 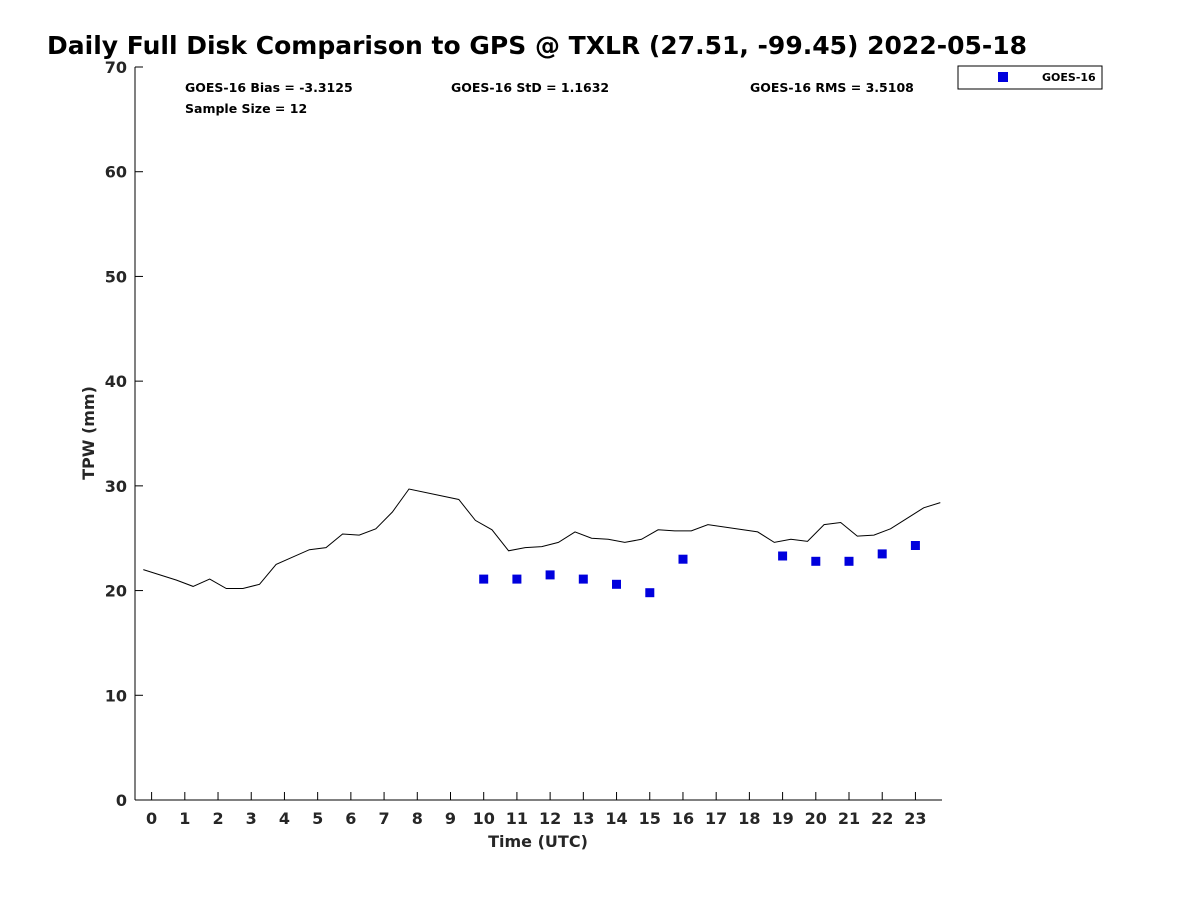 I want to click on y-axis-label: TPW (mm), so click(x=88, y=433).